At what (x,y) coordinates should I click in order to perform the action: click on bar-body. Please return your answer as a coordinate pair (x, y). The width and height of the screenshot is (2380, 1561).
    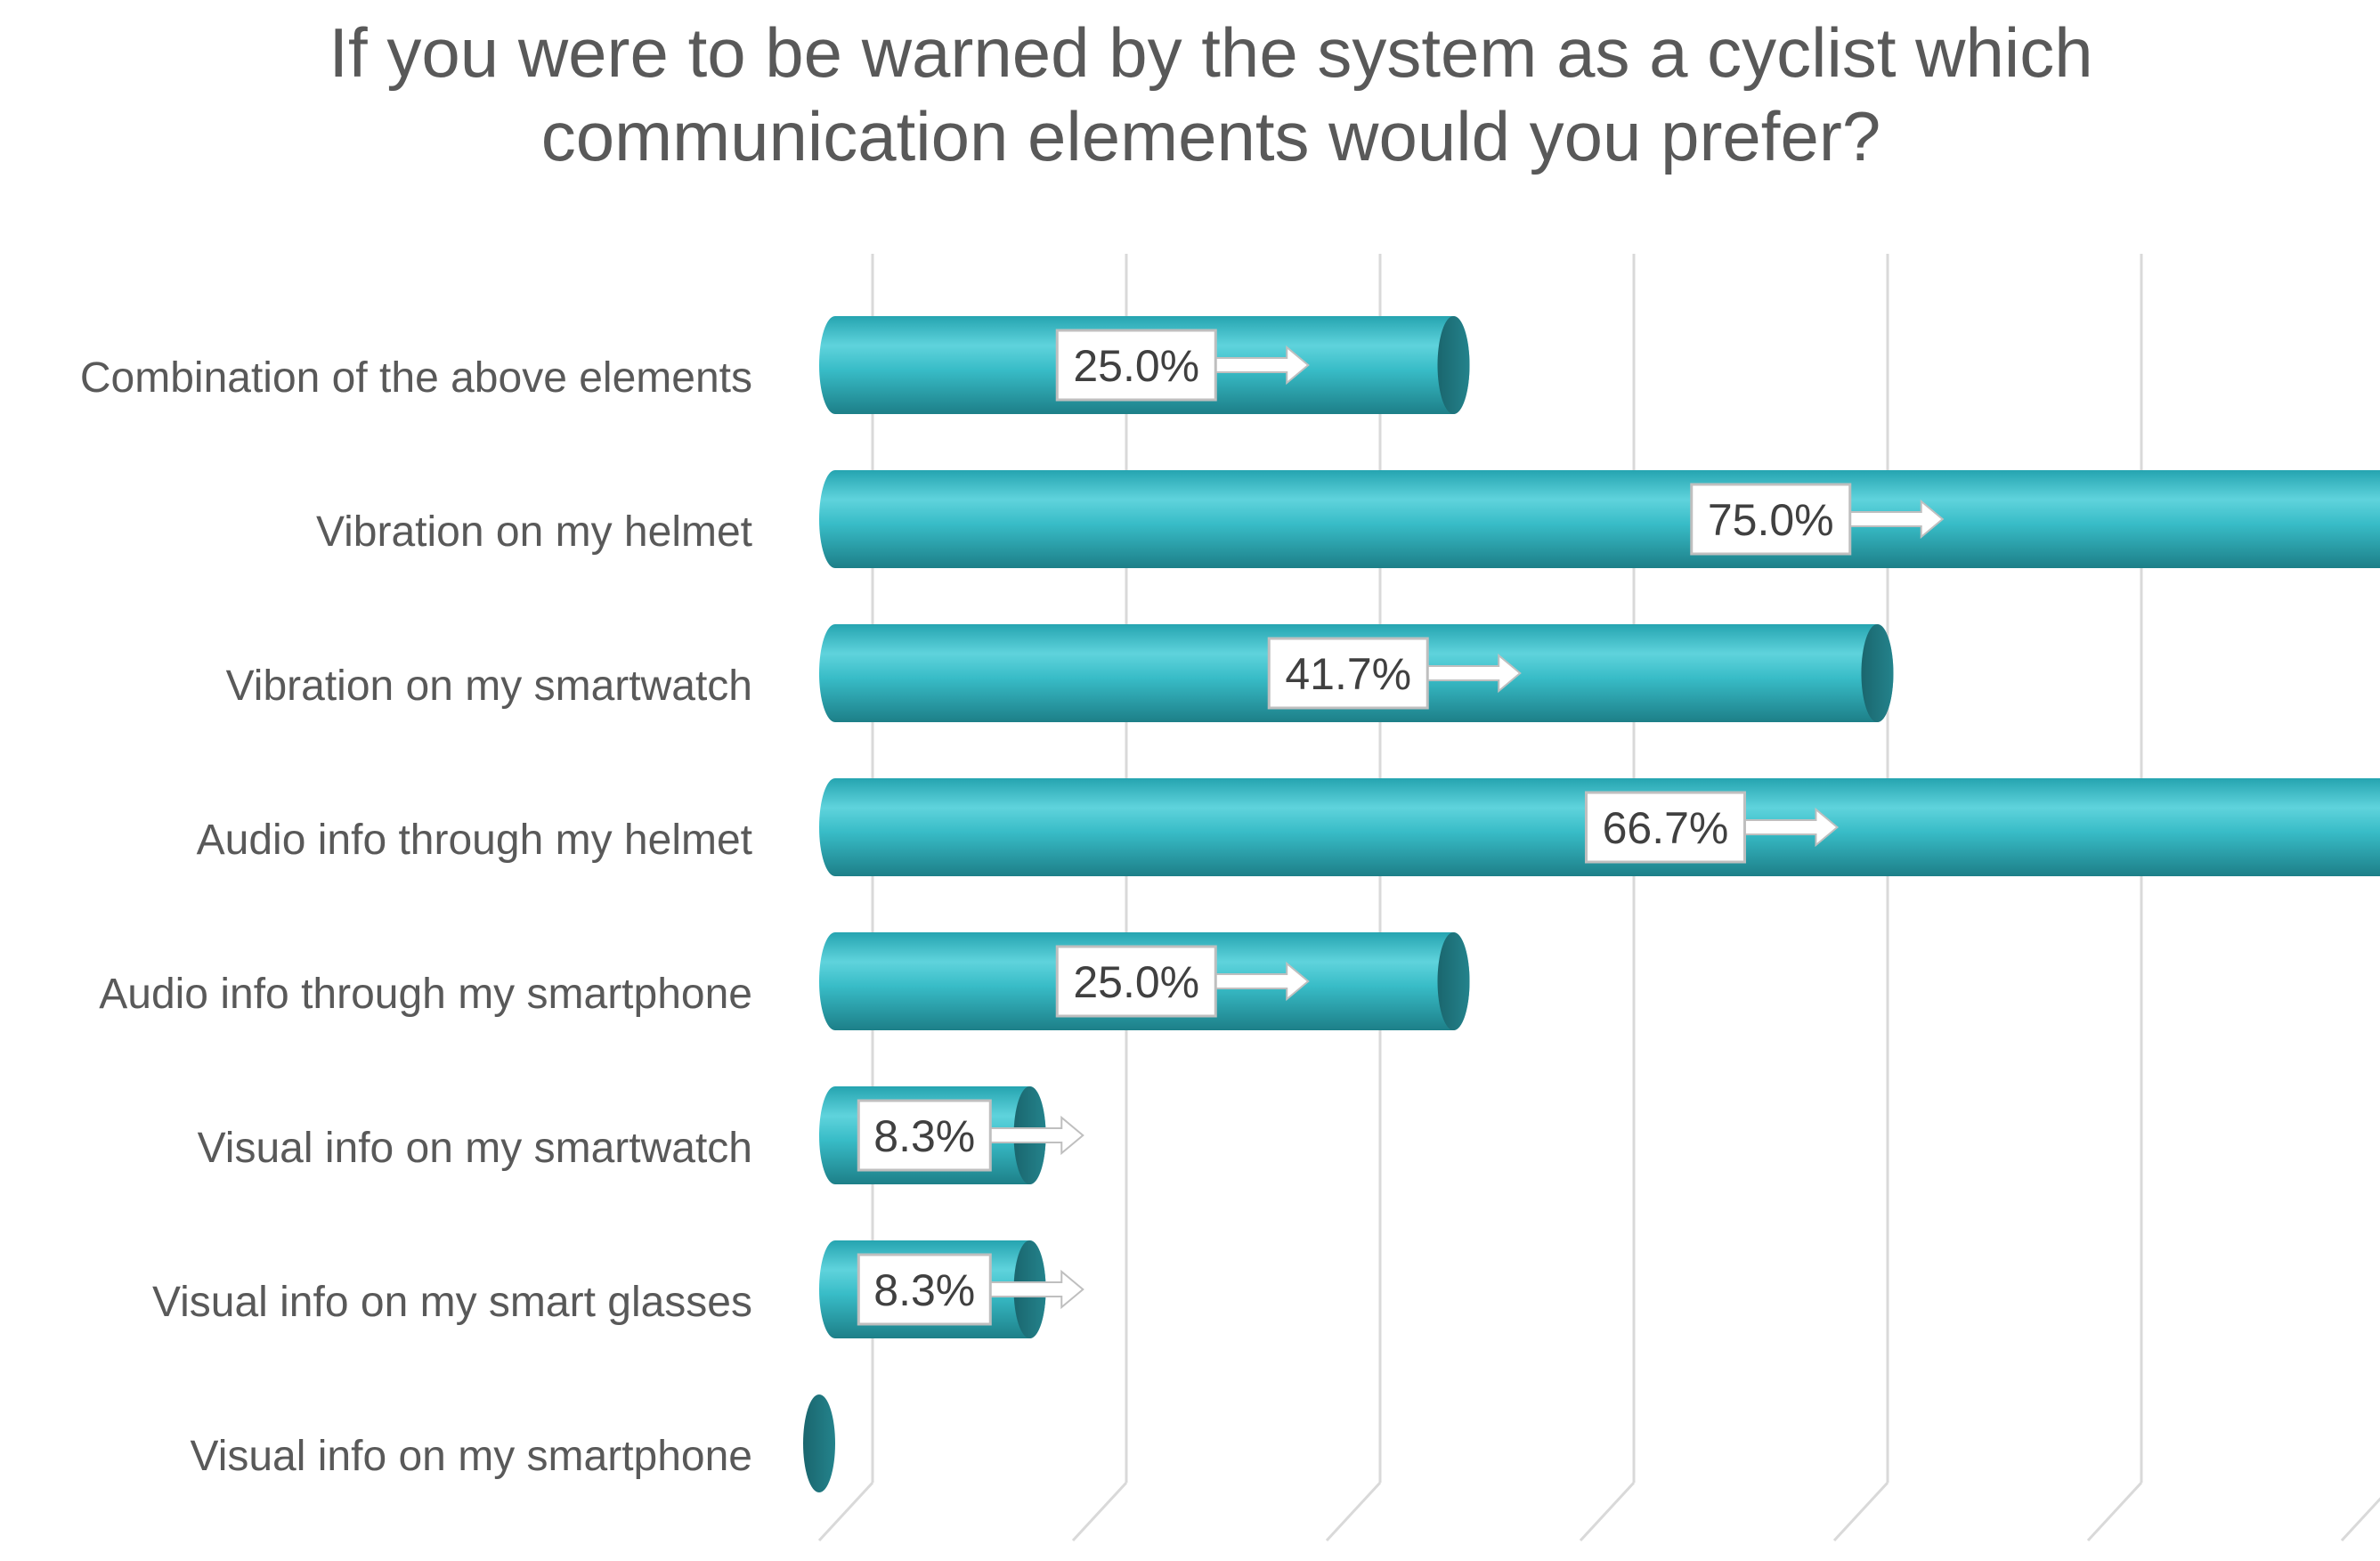
    Looking at the image, I should click on (1599, 519).